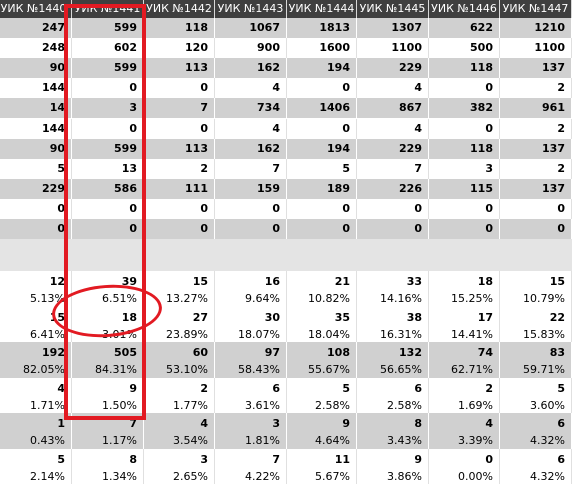  I want to click on table-cell: 97 58.43%, so click(251, 360).